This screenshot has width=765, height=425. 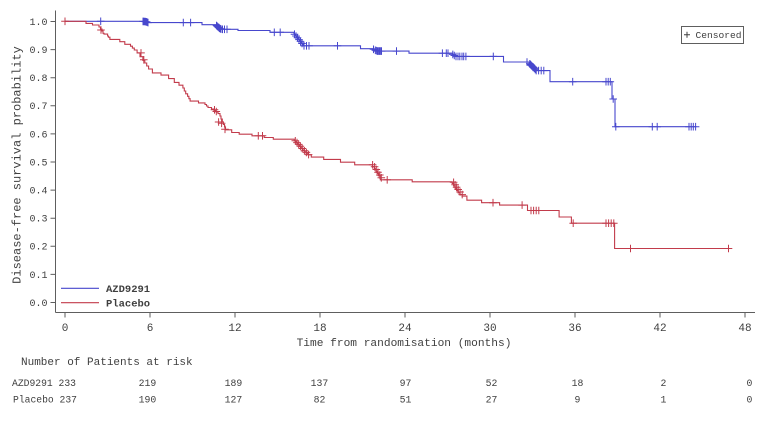 What do you see at coordinates (38, 23) in the screenshot?
I see `svg-text: 1.0` at bounding box center [38, 23].